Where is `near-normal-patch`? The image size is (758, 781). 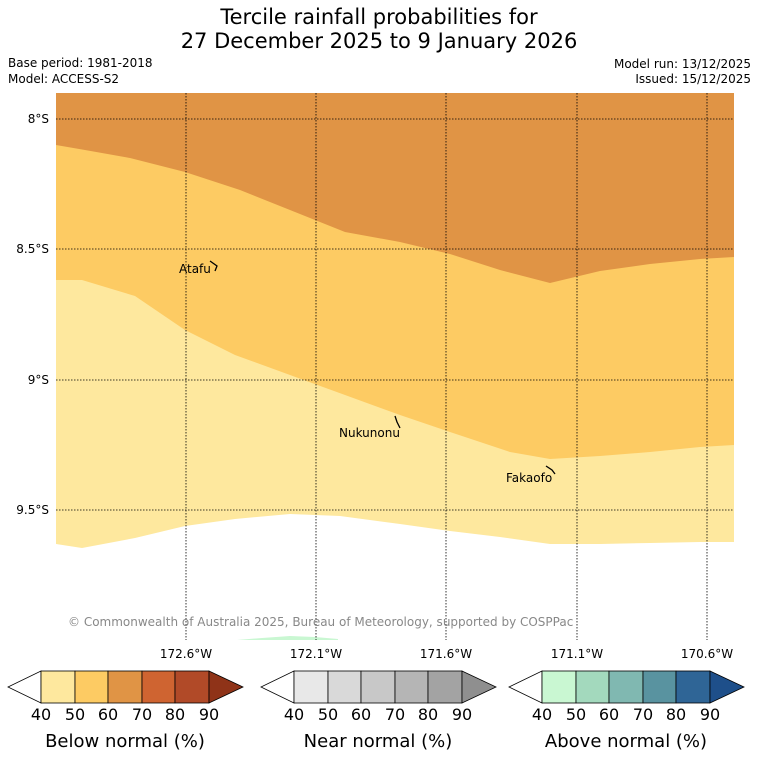 near-normal-patch is located at coordinates (287, 638).